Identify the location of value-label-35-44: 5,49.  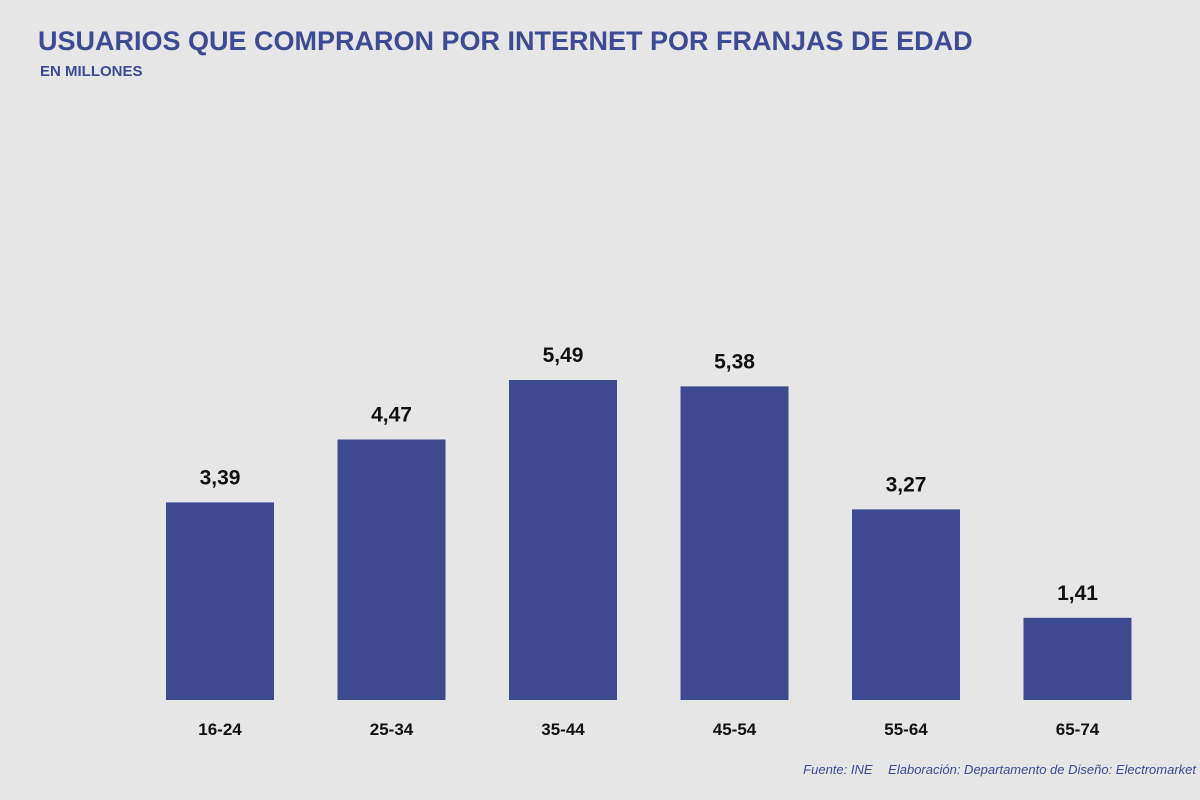
(563, 355).